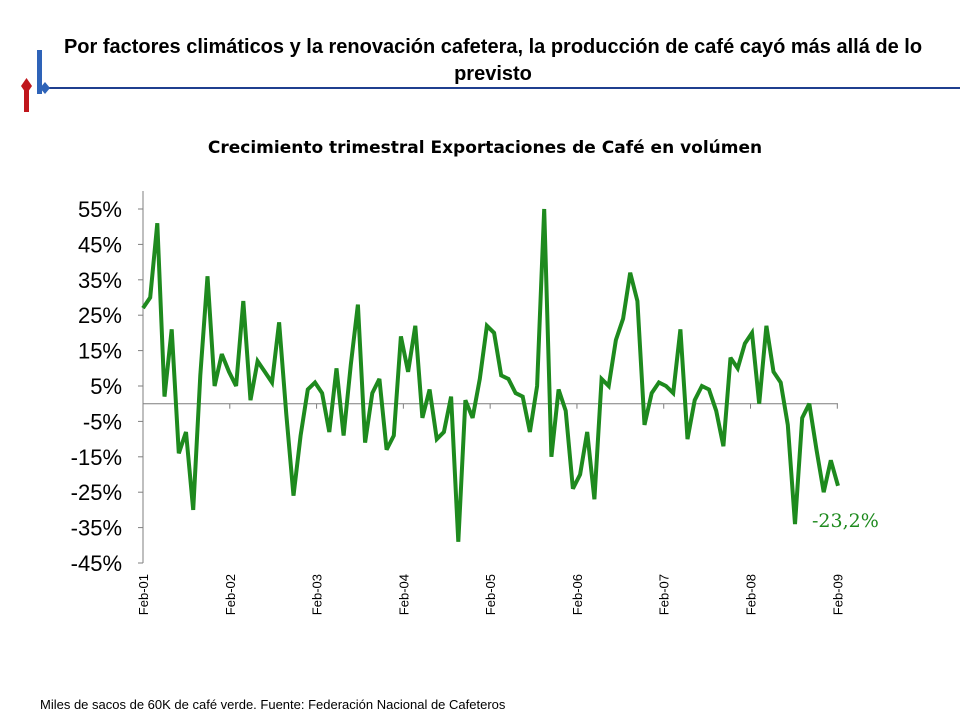 The width and height of the screenshot is (960, 720). I want to click on x-tick-label: Feb-06, so click(577, 594).